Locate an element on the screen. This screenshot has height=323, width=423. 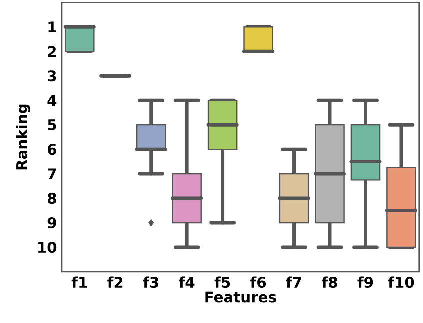
x-tick-label: f10 is located at coordinates (401, 282).